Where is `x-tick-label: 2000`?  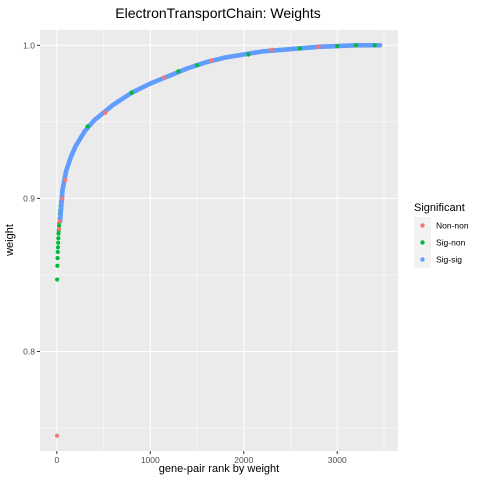
x-tick-label: 2000 is located at coordinates (243, 460).